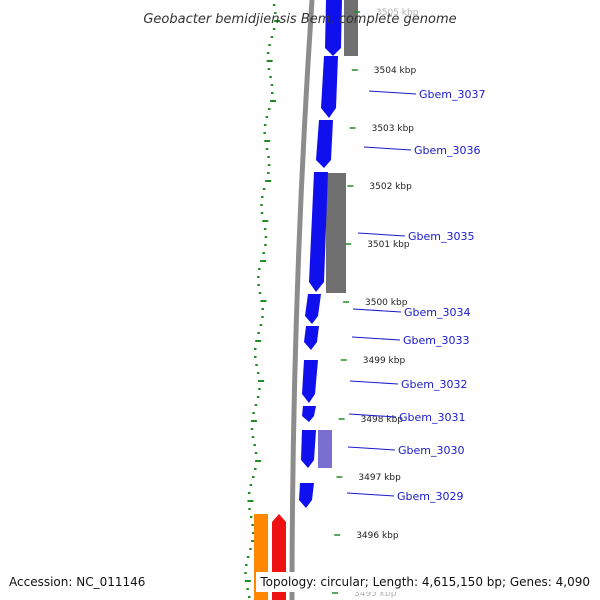 This screenshot has width=600, height=600. Describe the element at coordinates (386, 303) in the screenshot. I see `scale-label: 3500 kbp` at that location.